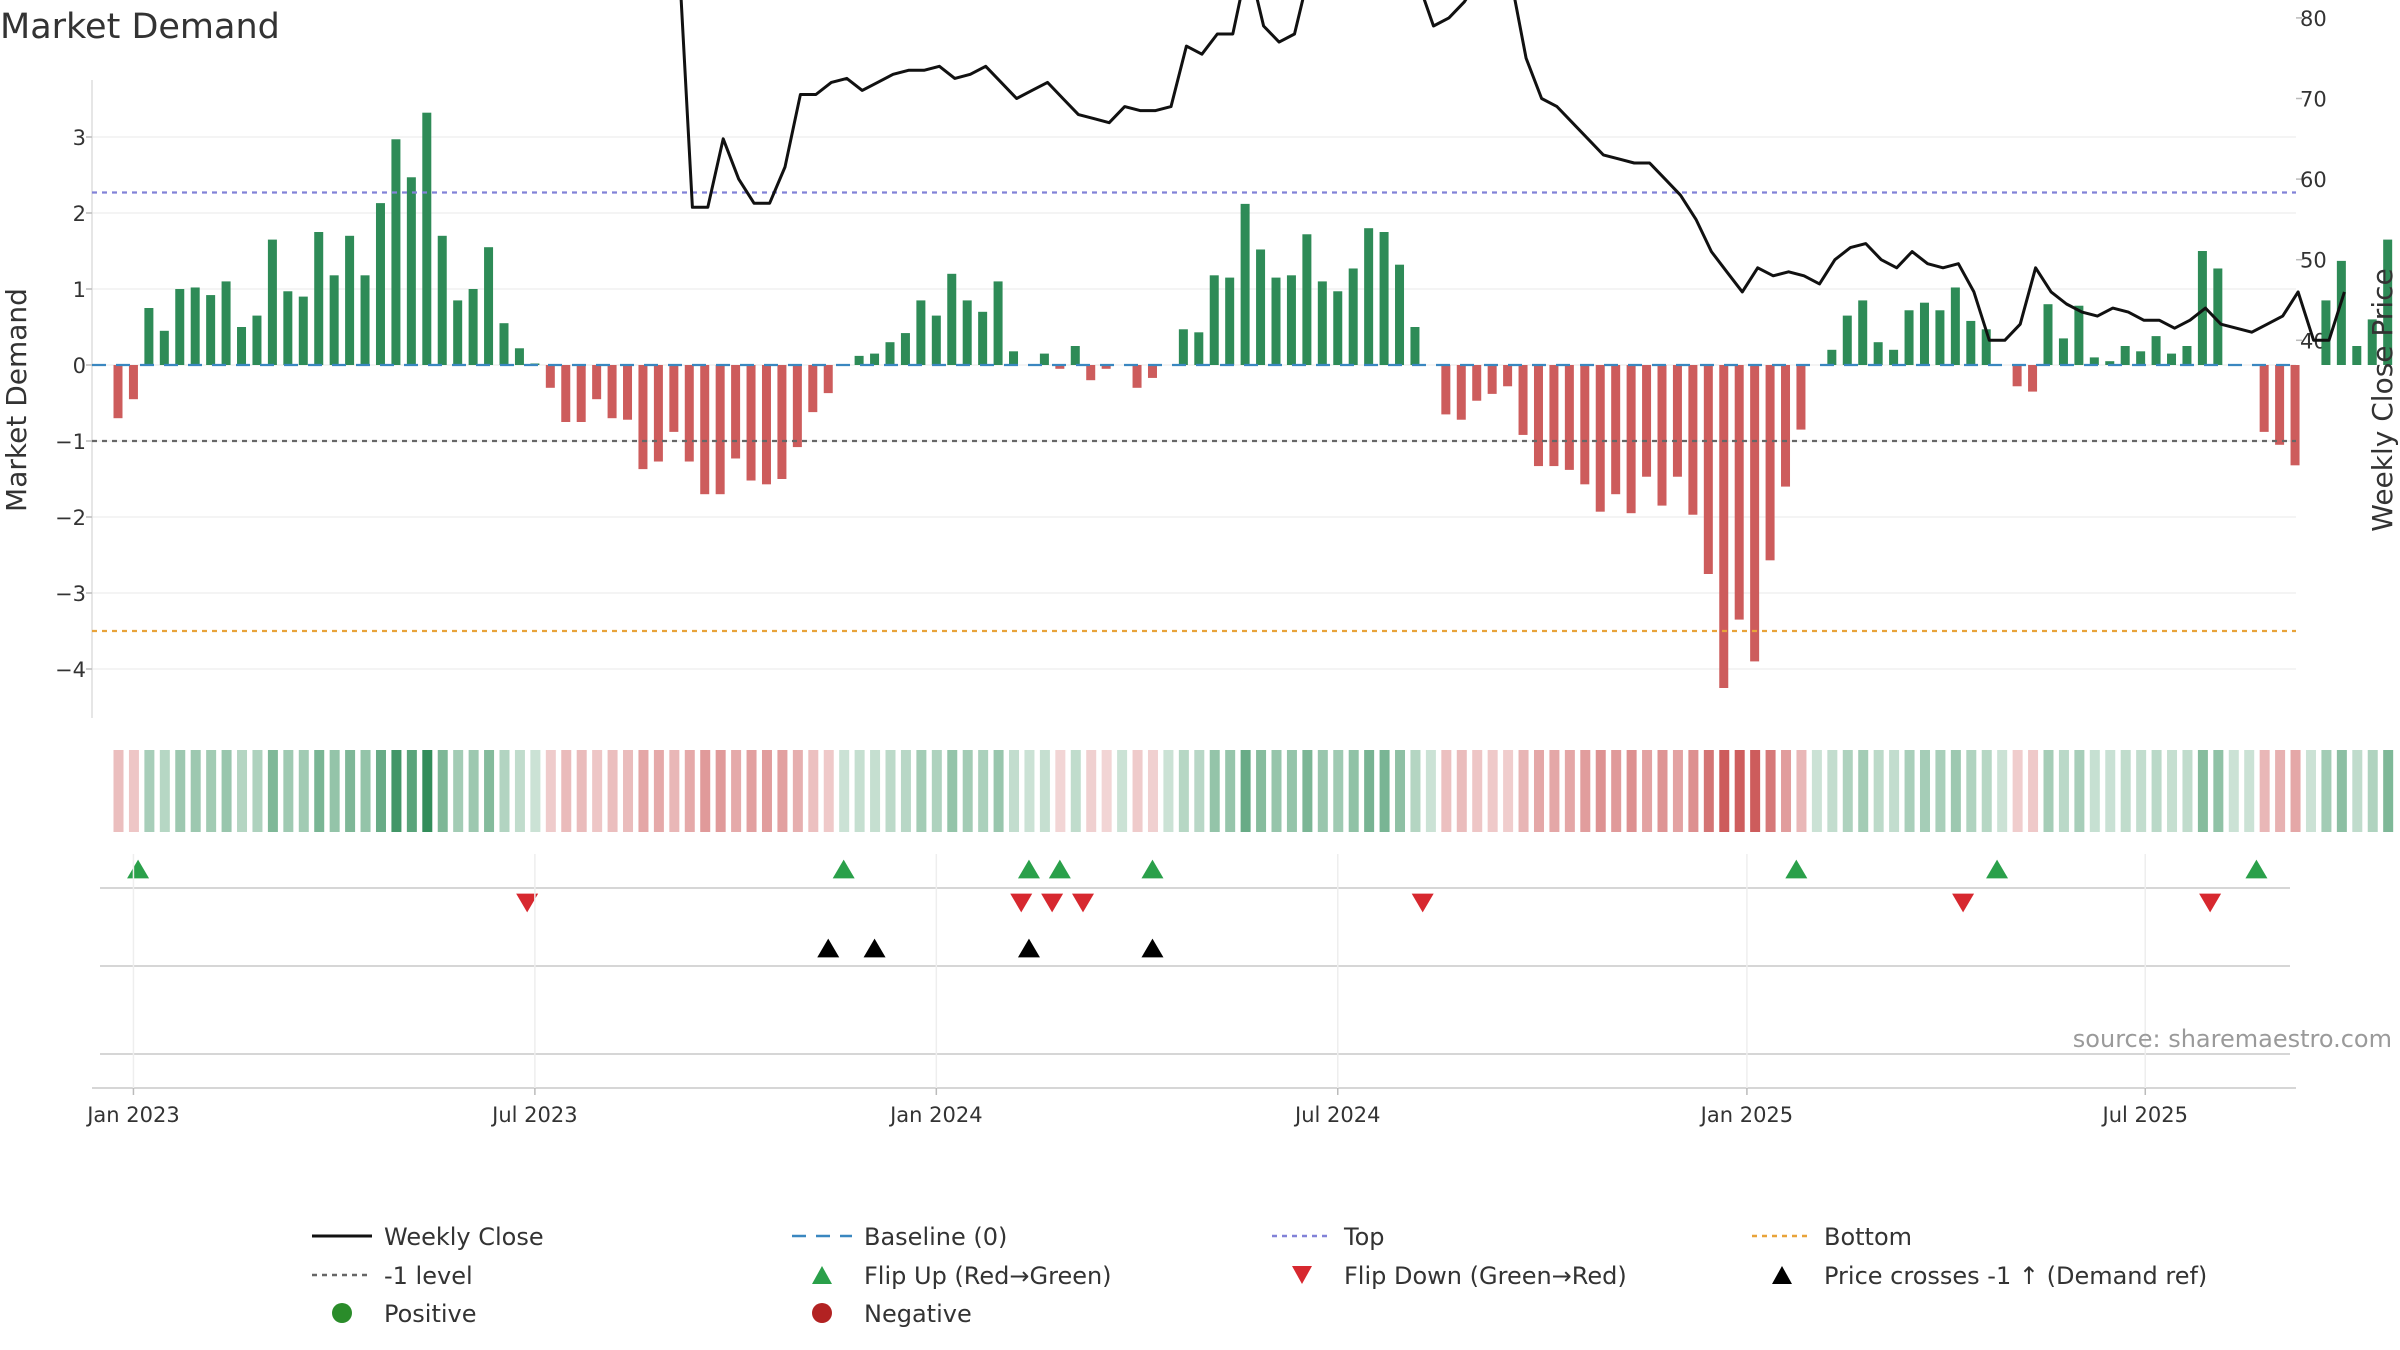 Image resolution: width=2400 pixels, height=1350 pixels. What do you see at coordinates (2015, 1276) in the screenshot?
I see `legend-label-price_cross: Price crosses -1 ↑ (Demand ref)` at bounding box center [2015, 1276].